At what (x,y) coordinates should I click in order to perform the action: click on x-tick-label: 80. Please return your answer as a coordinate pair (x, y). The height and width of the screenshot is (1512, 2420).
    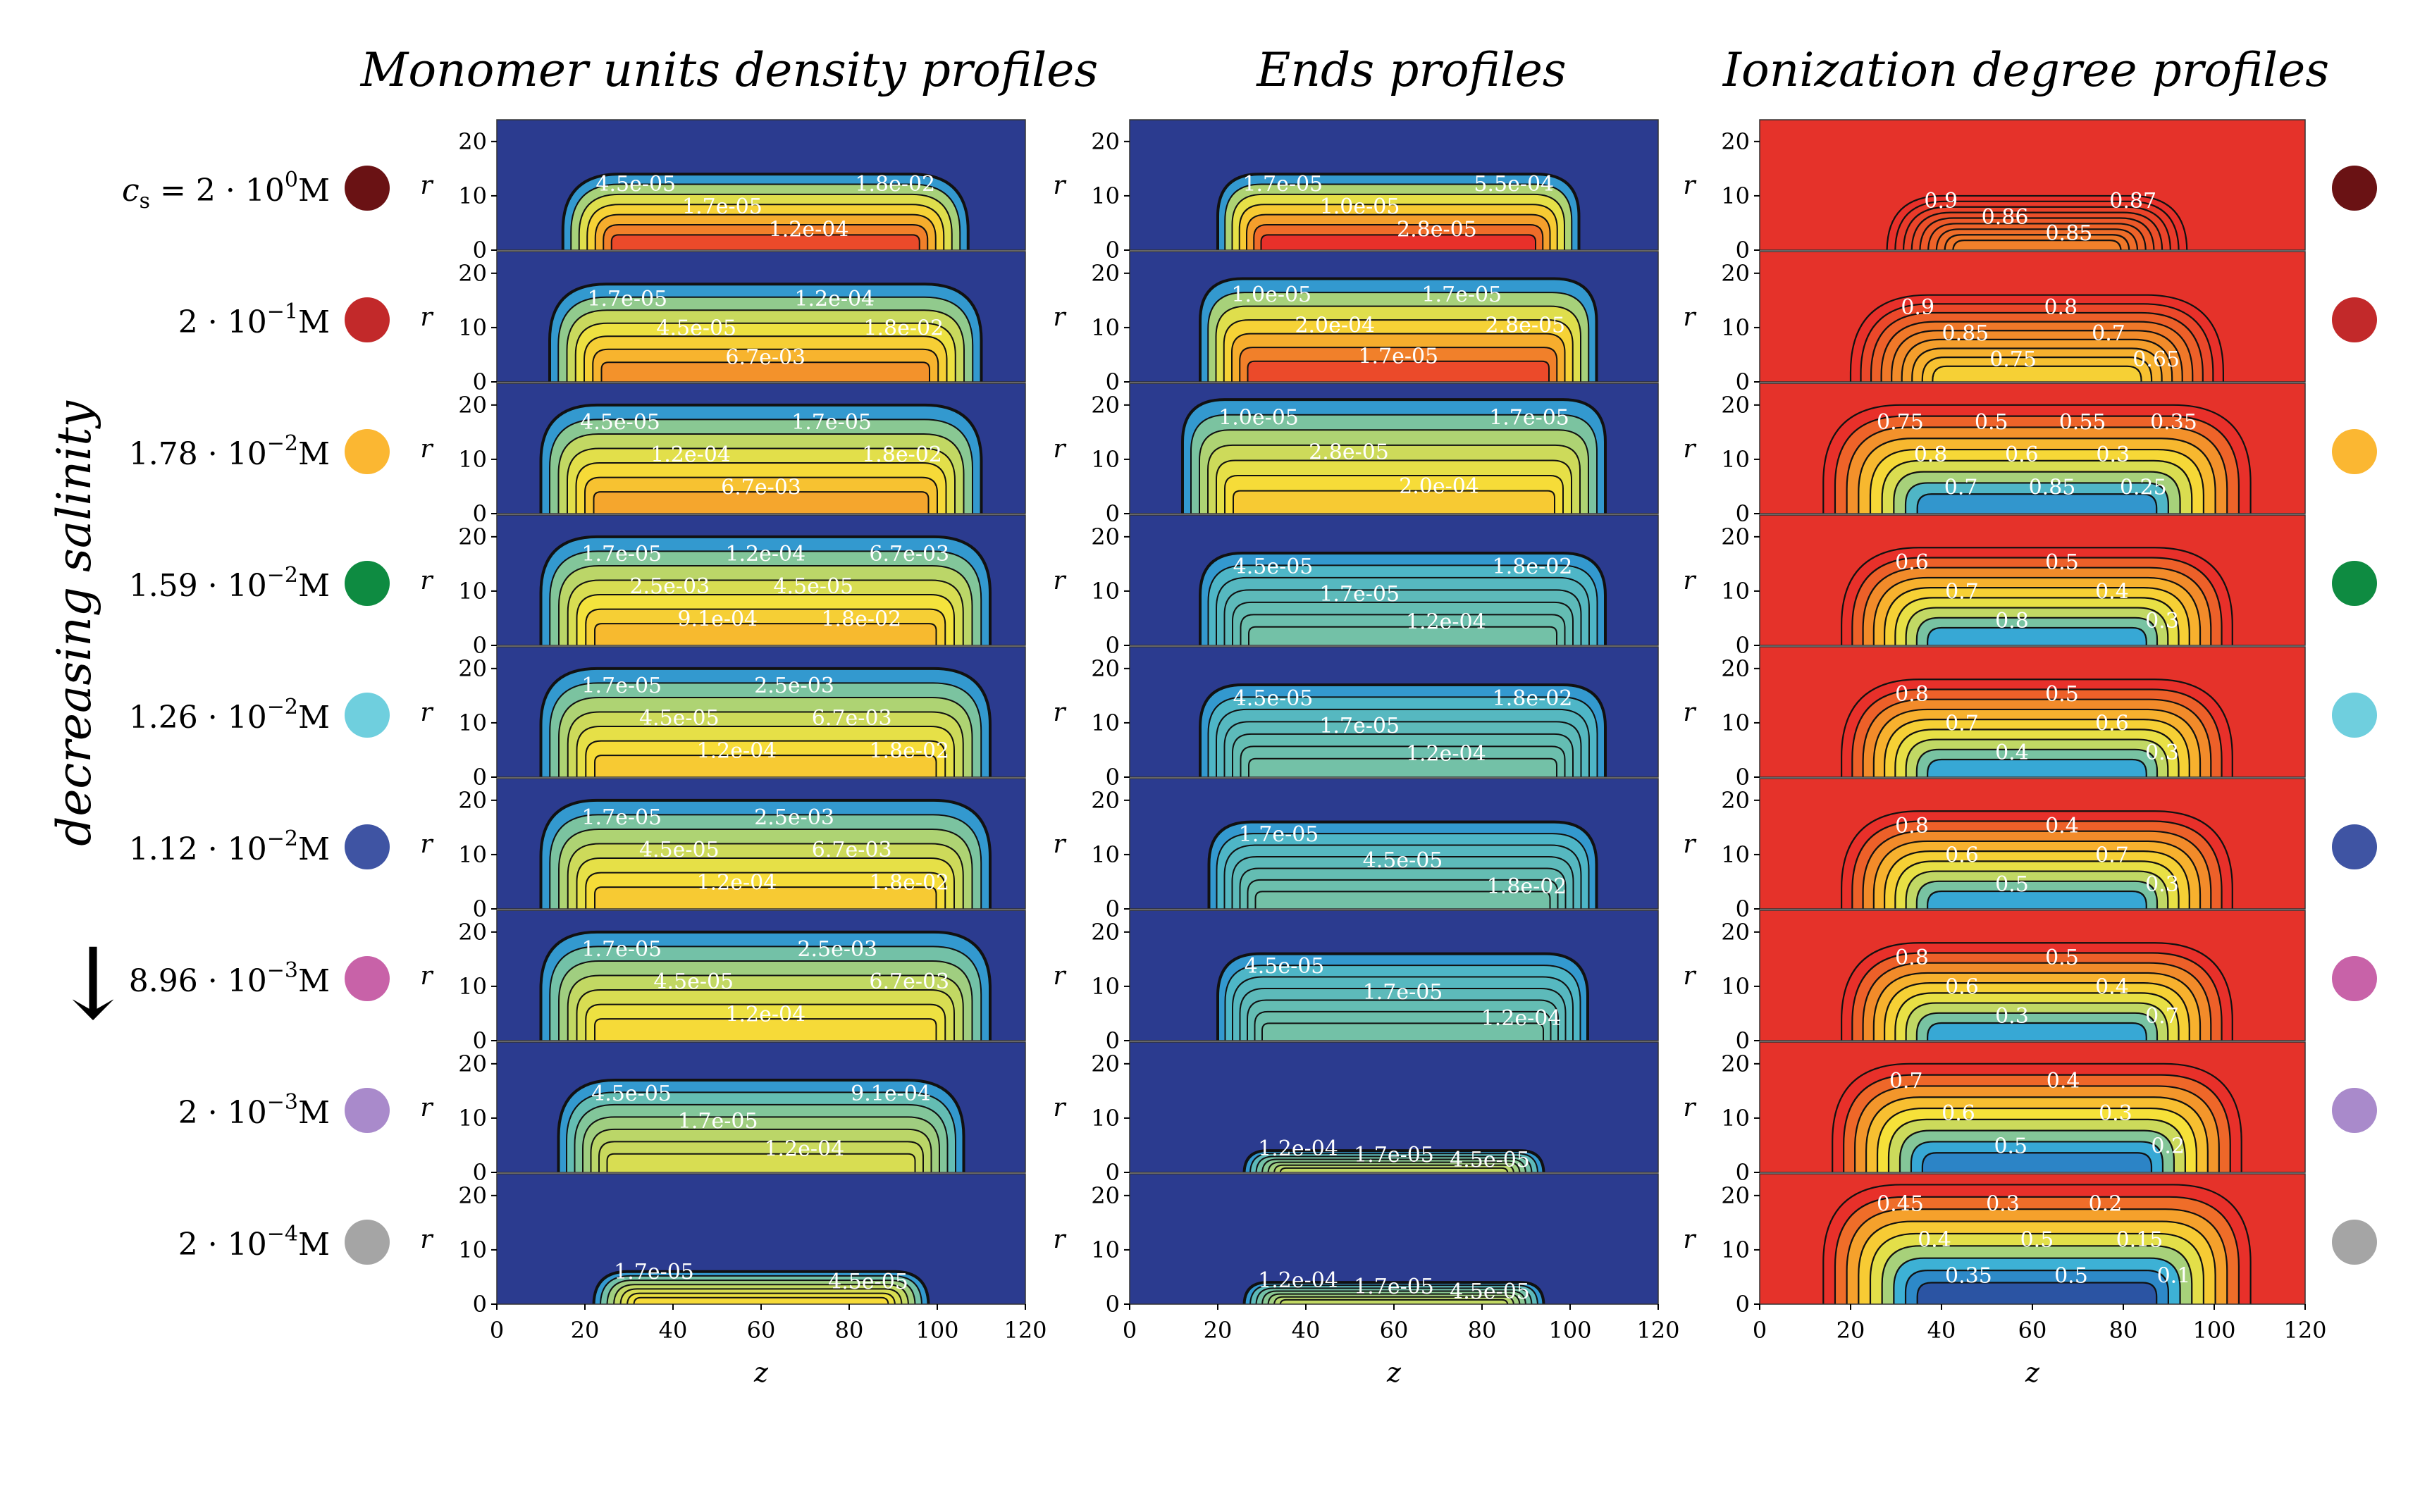
    Looking at the image, I should click on (849, 1330).